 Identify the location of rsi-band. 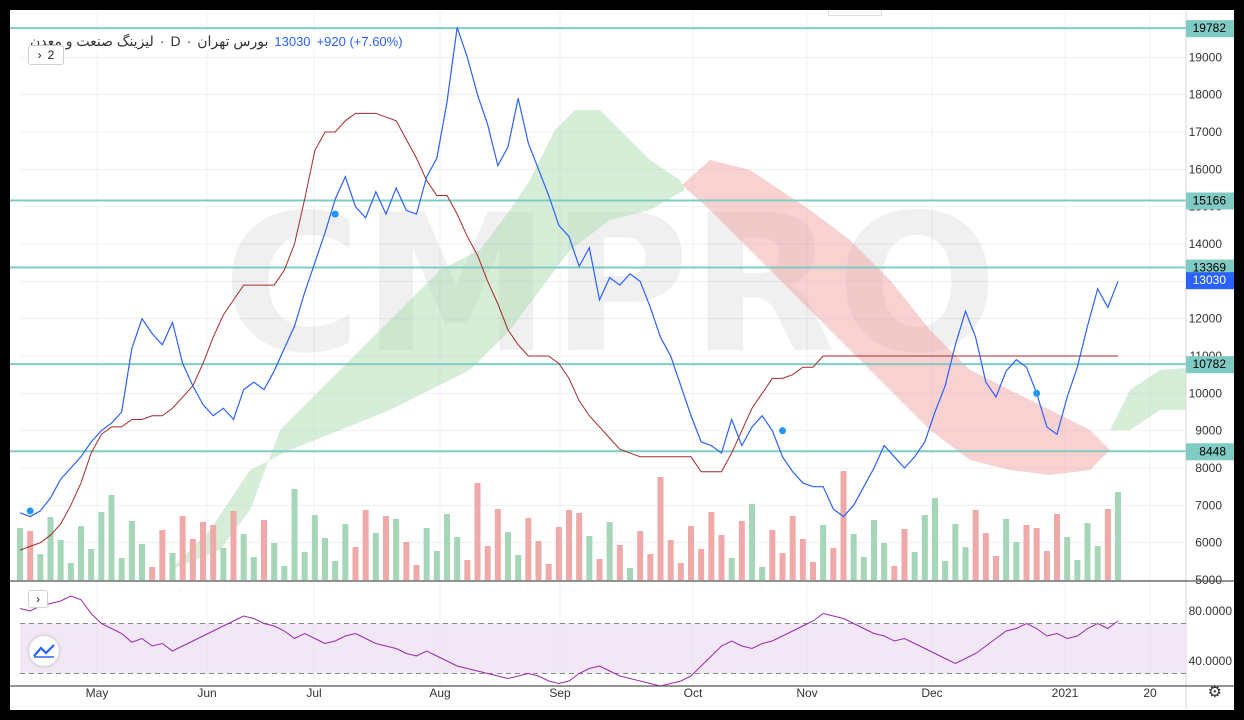
(603, 648).